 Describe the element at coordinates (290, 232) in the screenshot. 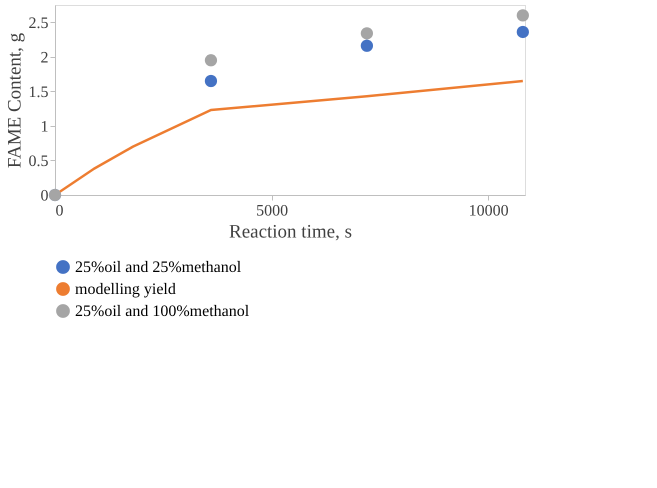

I see `x-axis-title: Reaction time, s` at that location.